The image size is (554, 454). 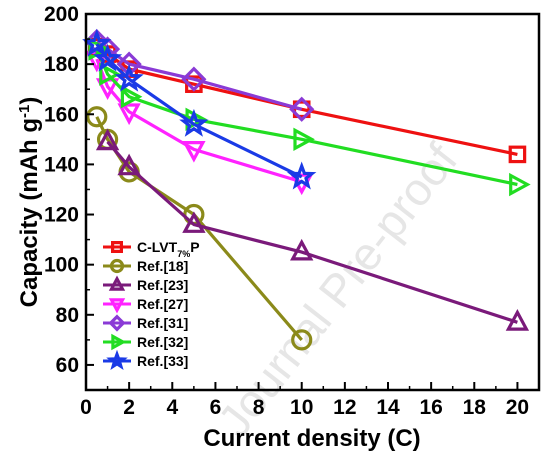 What do you see at coordinates (61, 14) in the screenshot?
I see `y-tick-label: 200` at bounding box center [61, 14].